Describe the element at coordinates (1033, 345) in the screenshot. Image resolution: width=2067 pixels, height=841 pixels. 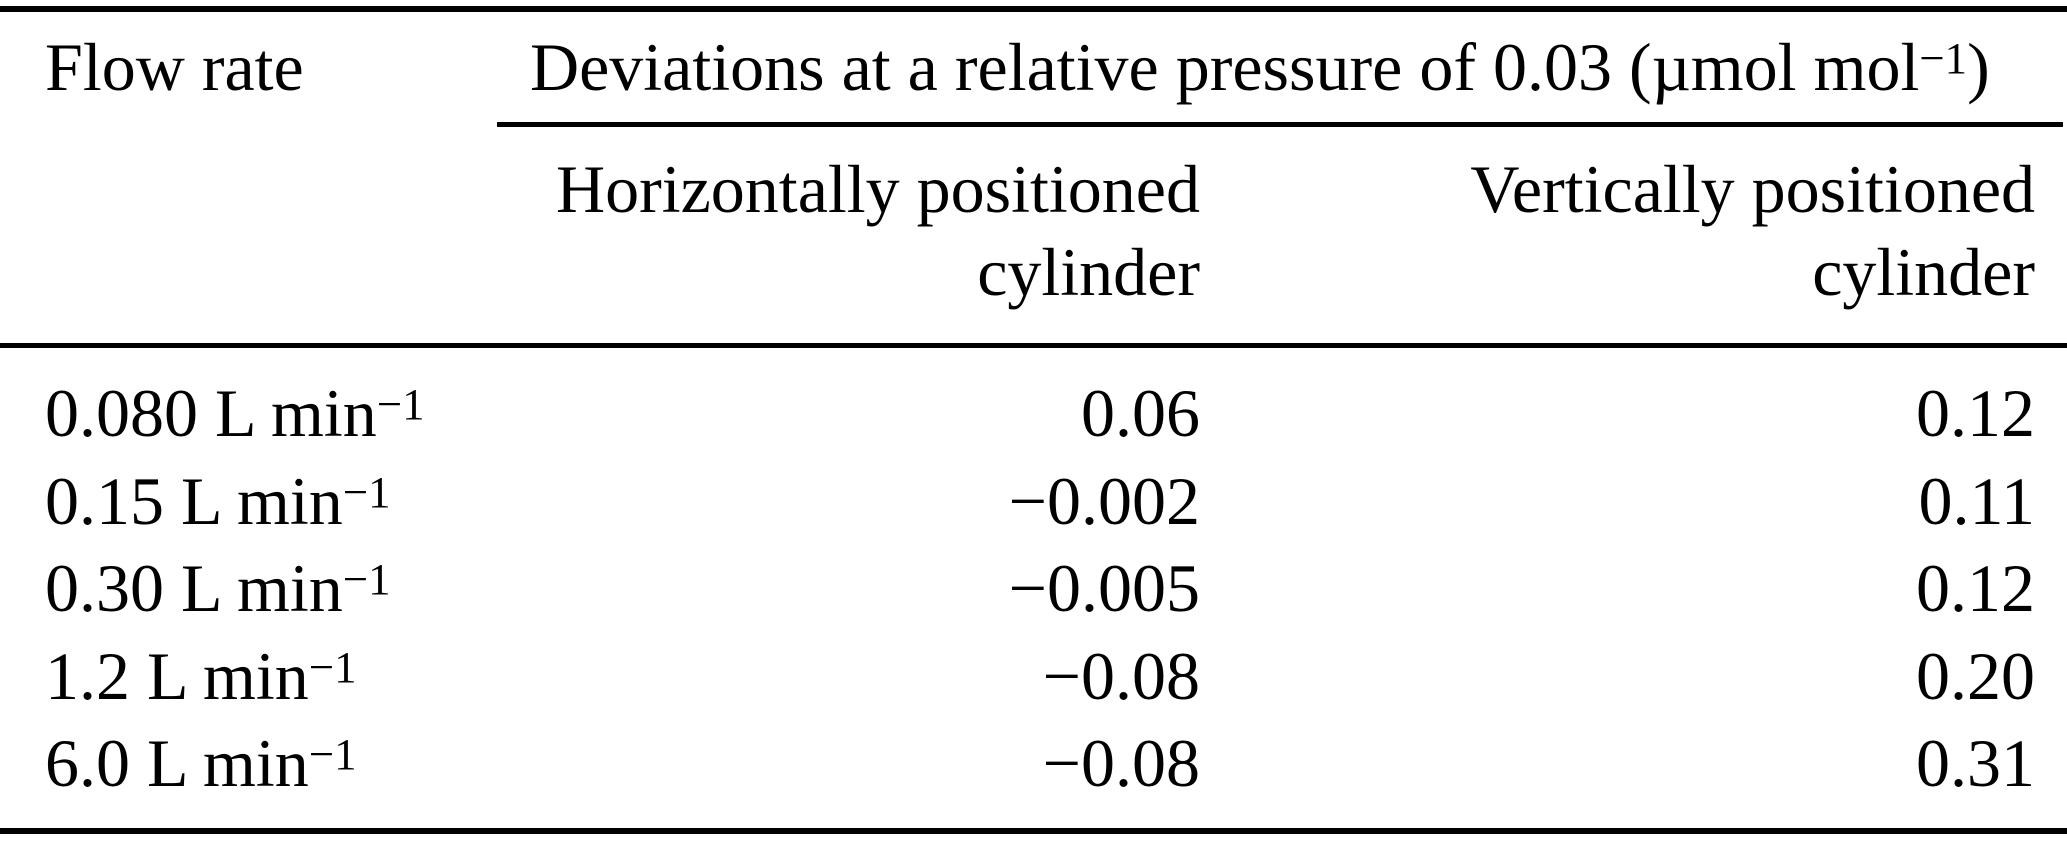
I see `header-body-divider-rule` at that location.